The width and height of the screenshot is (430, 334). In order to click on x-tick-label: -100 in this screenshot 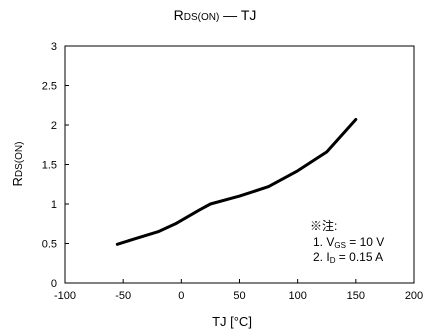, I will do `click(65, 296)`.